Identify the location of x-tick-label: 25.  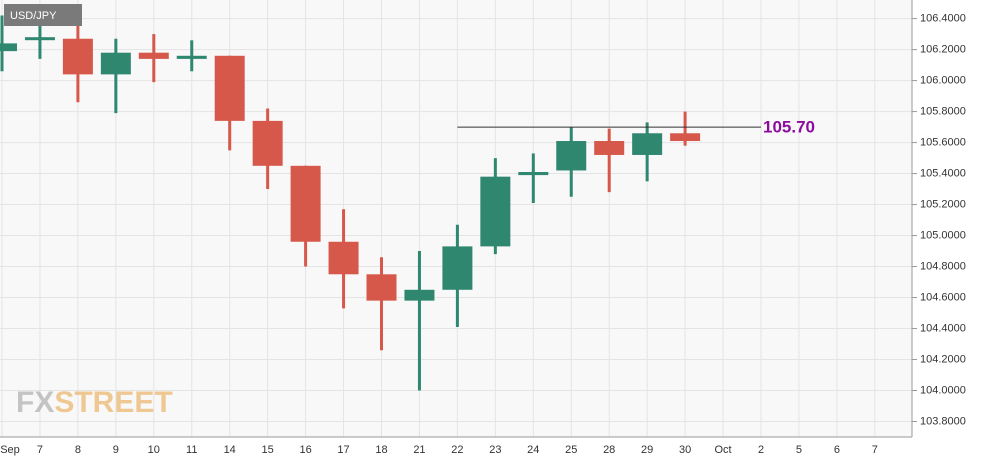
(571, 450).